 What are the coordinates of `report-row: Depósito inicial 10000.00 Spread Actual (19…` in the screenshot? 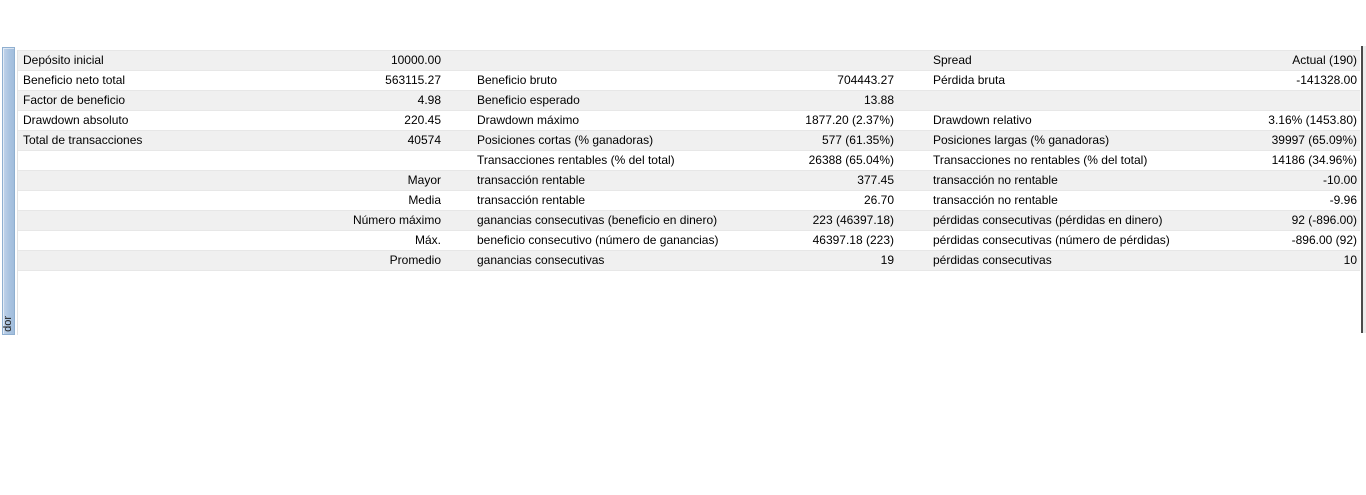 It's located at (689, 61).